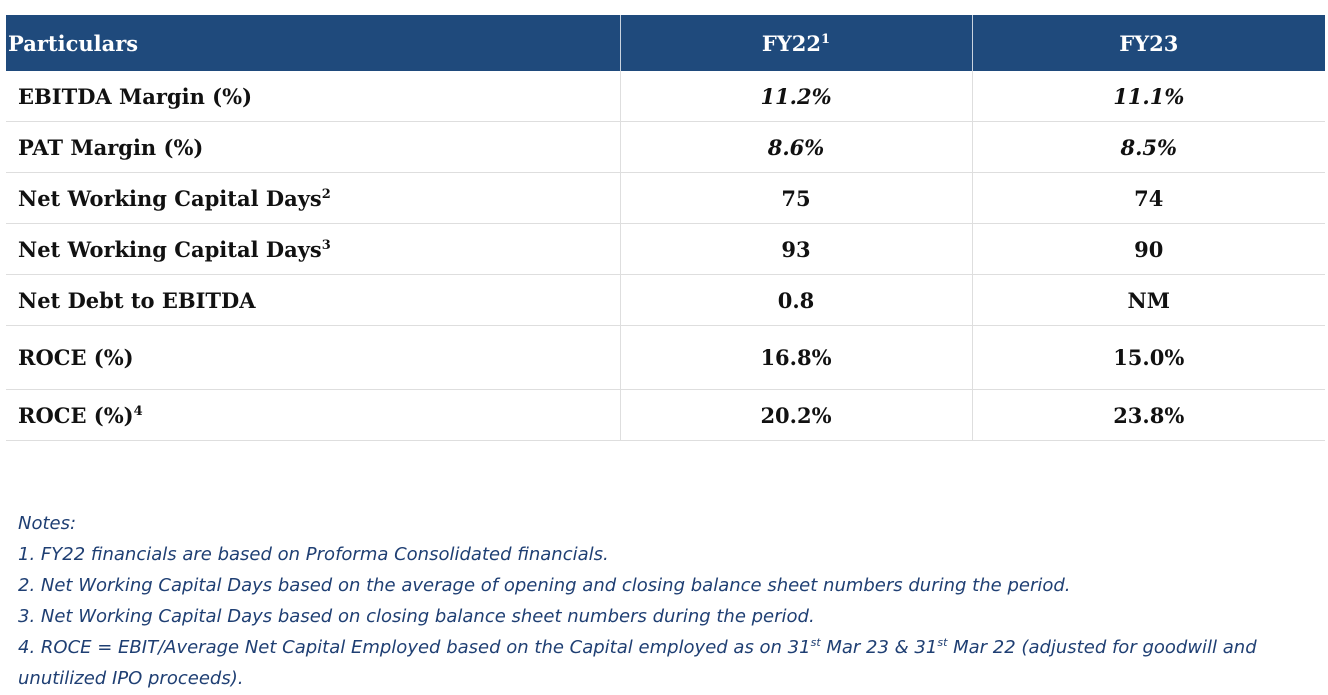 The height and width of the screenshot is (695, 1328). What do you see at coordinates (313, 357) in the screenshot?
I see `row-label: ROCE (%)` at bounding box center [313, 357].